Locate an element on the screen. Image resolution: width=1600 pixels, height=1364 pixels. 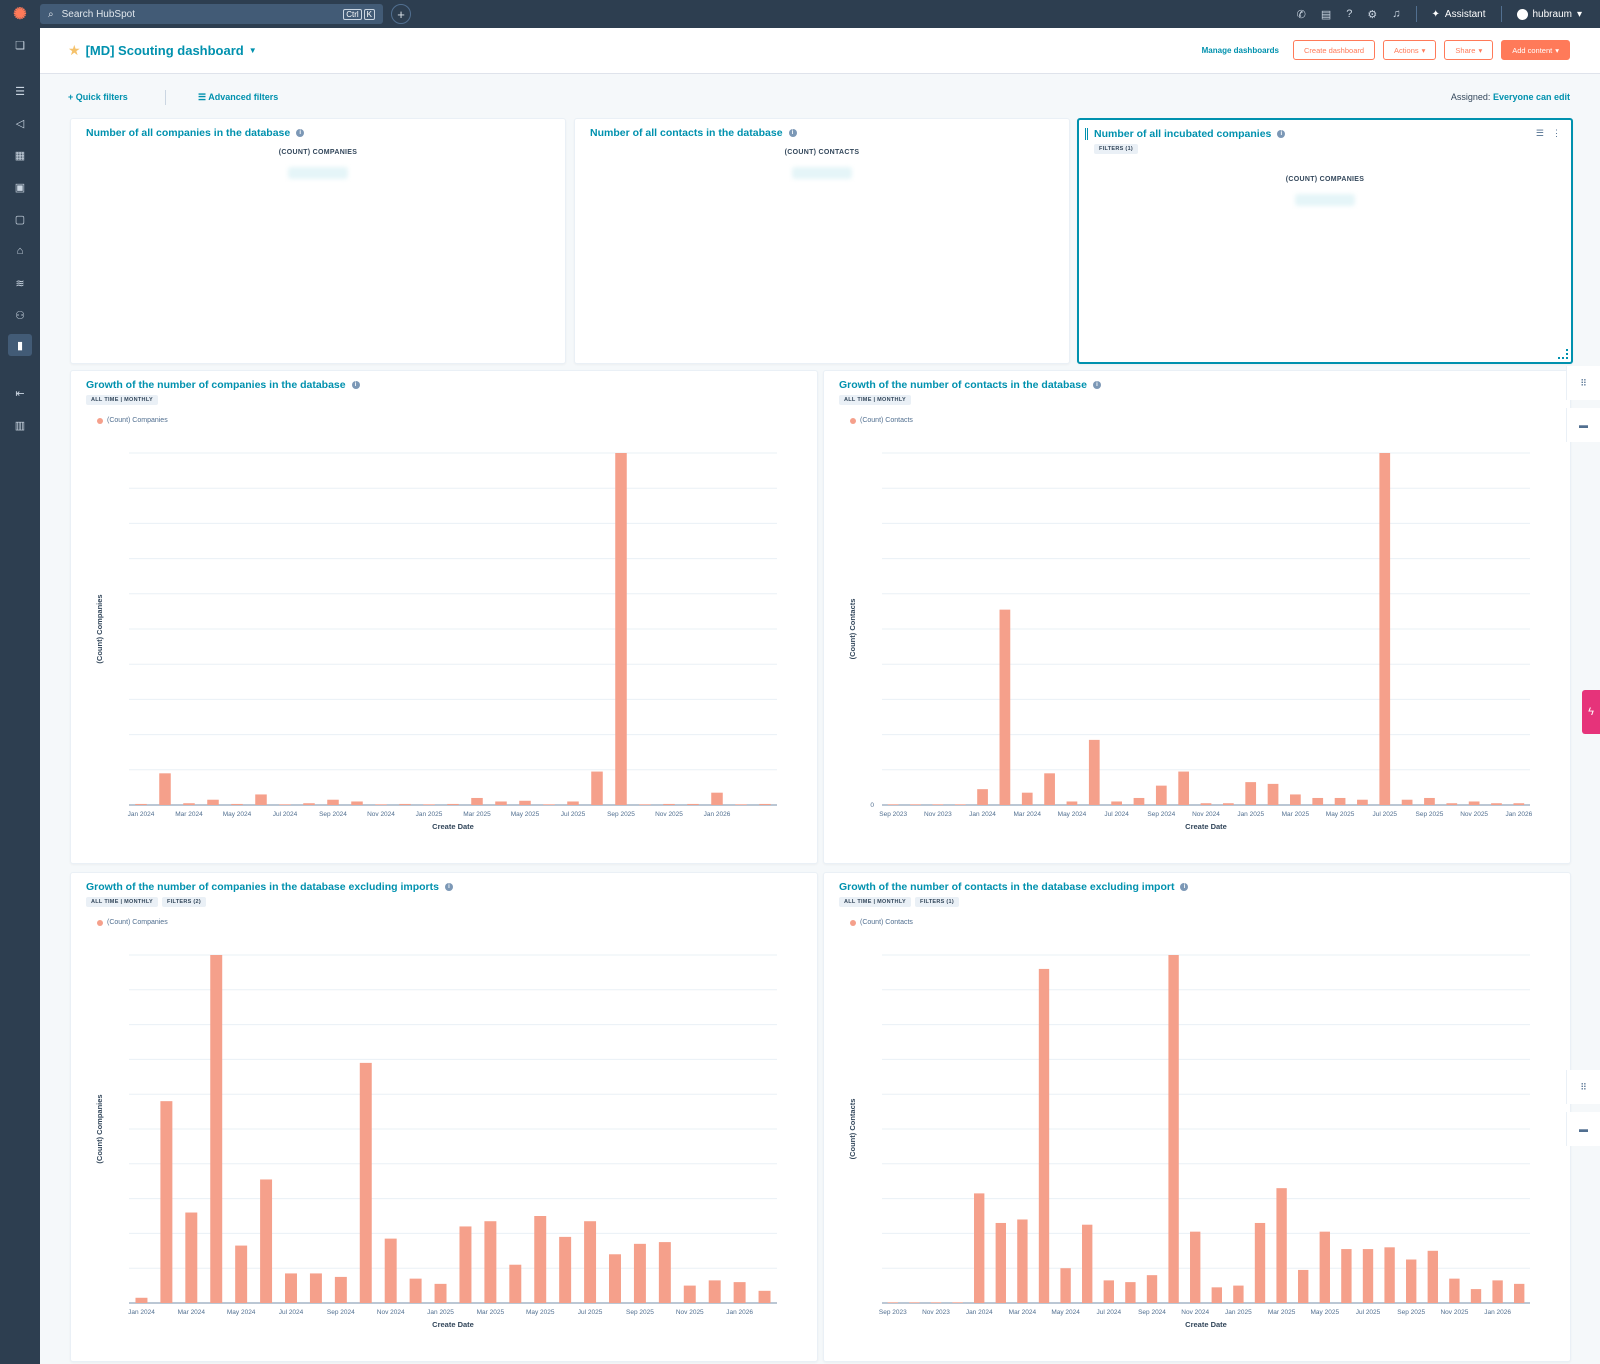
reporting-icon: ▮ is located at coordinates (20, 345).